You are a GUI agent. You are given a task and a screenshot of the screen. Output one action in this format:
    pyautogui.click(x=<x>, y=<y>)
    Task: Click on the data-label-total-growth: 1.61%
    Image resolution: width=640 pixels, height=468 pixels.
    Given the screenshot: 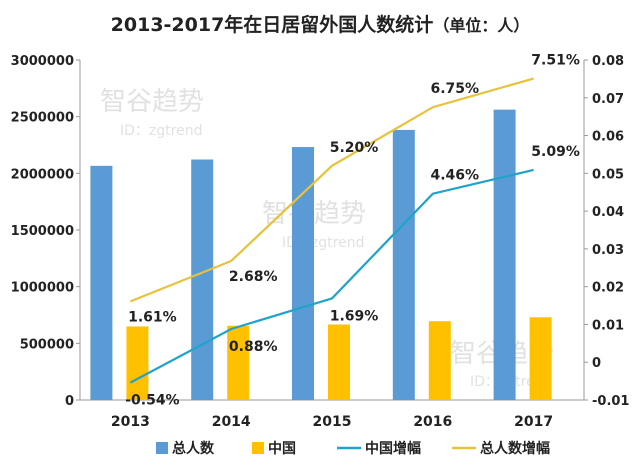 What is the action you would take?
    pyautogui.click(x=152, y=317)
    